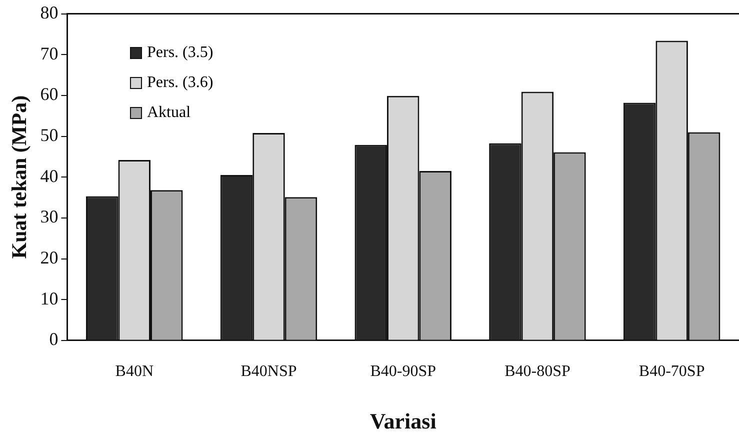 This screenshot has width=739, height=444. Describe the element at coordinates (403, 371) in the screenshot. I see `x-tick-label: B40-90SP` at that location.